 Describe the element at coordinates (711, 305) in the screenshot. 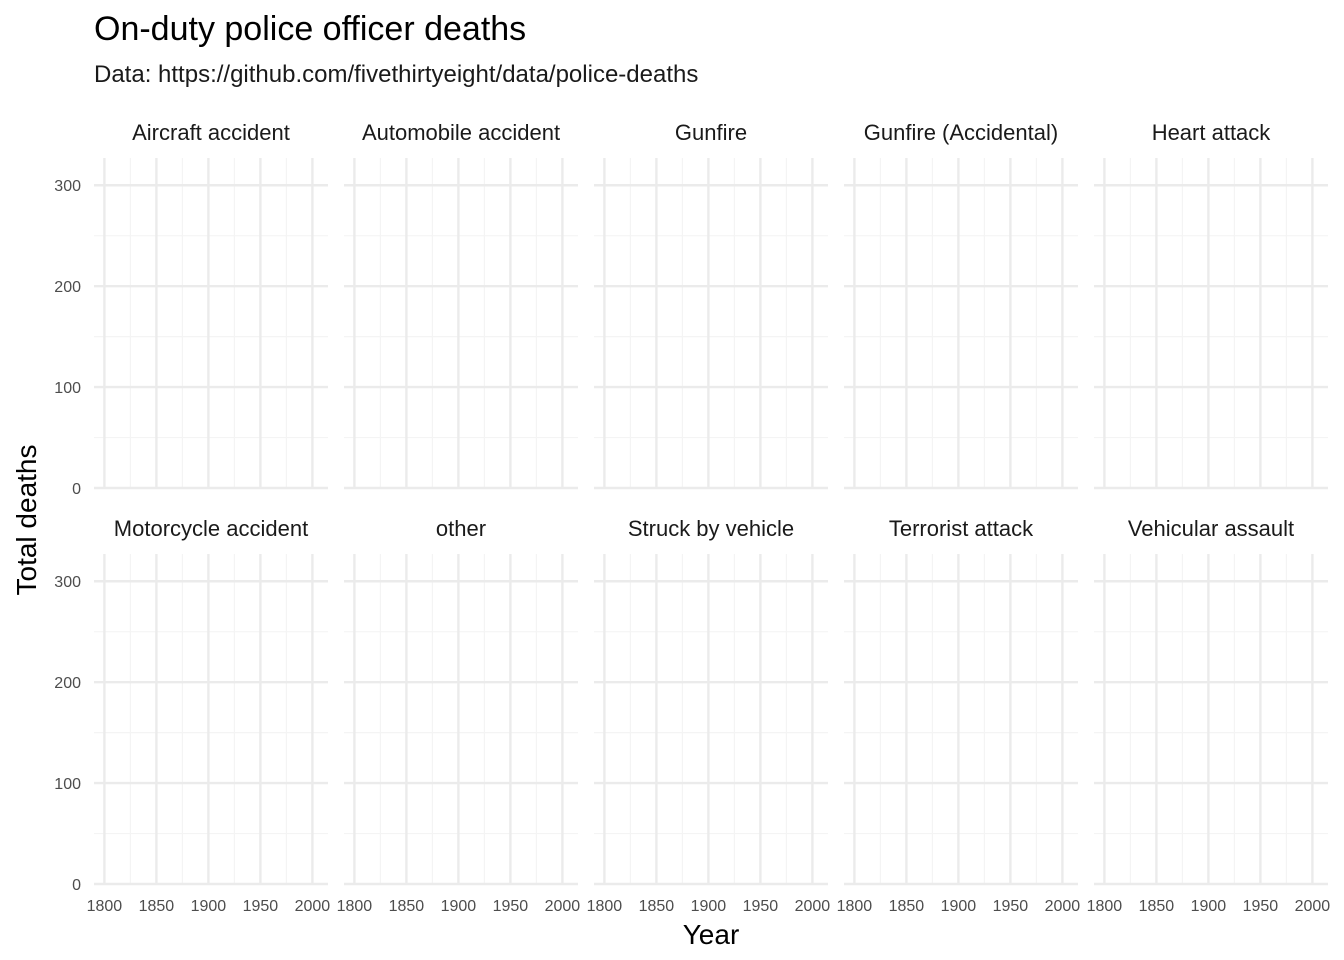

I see `facet-panel: Gunfire` at that location.